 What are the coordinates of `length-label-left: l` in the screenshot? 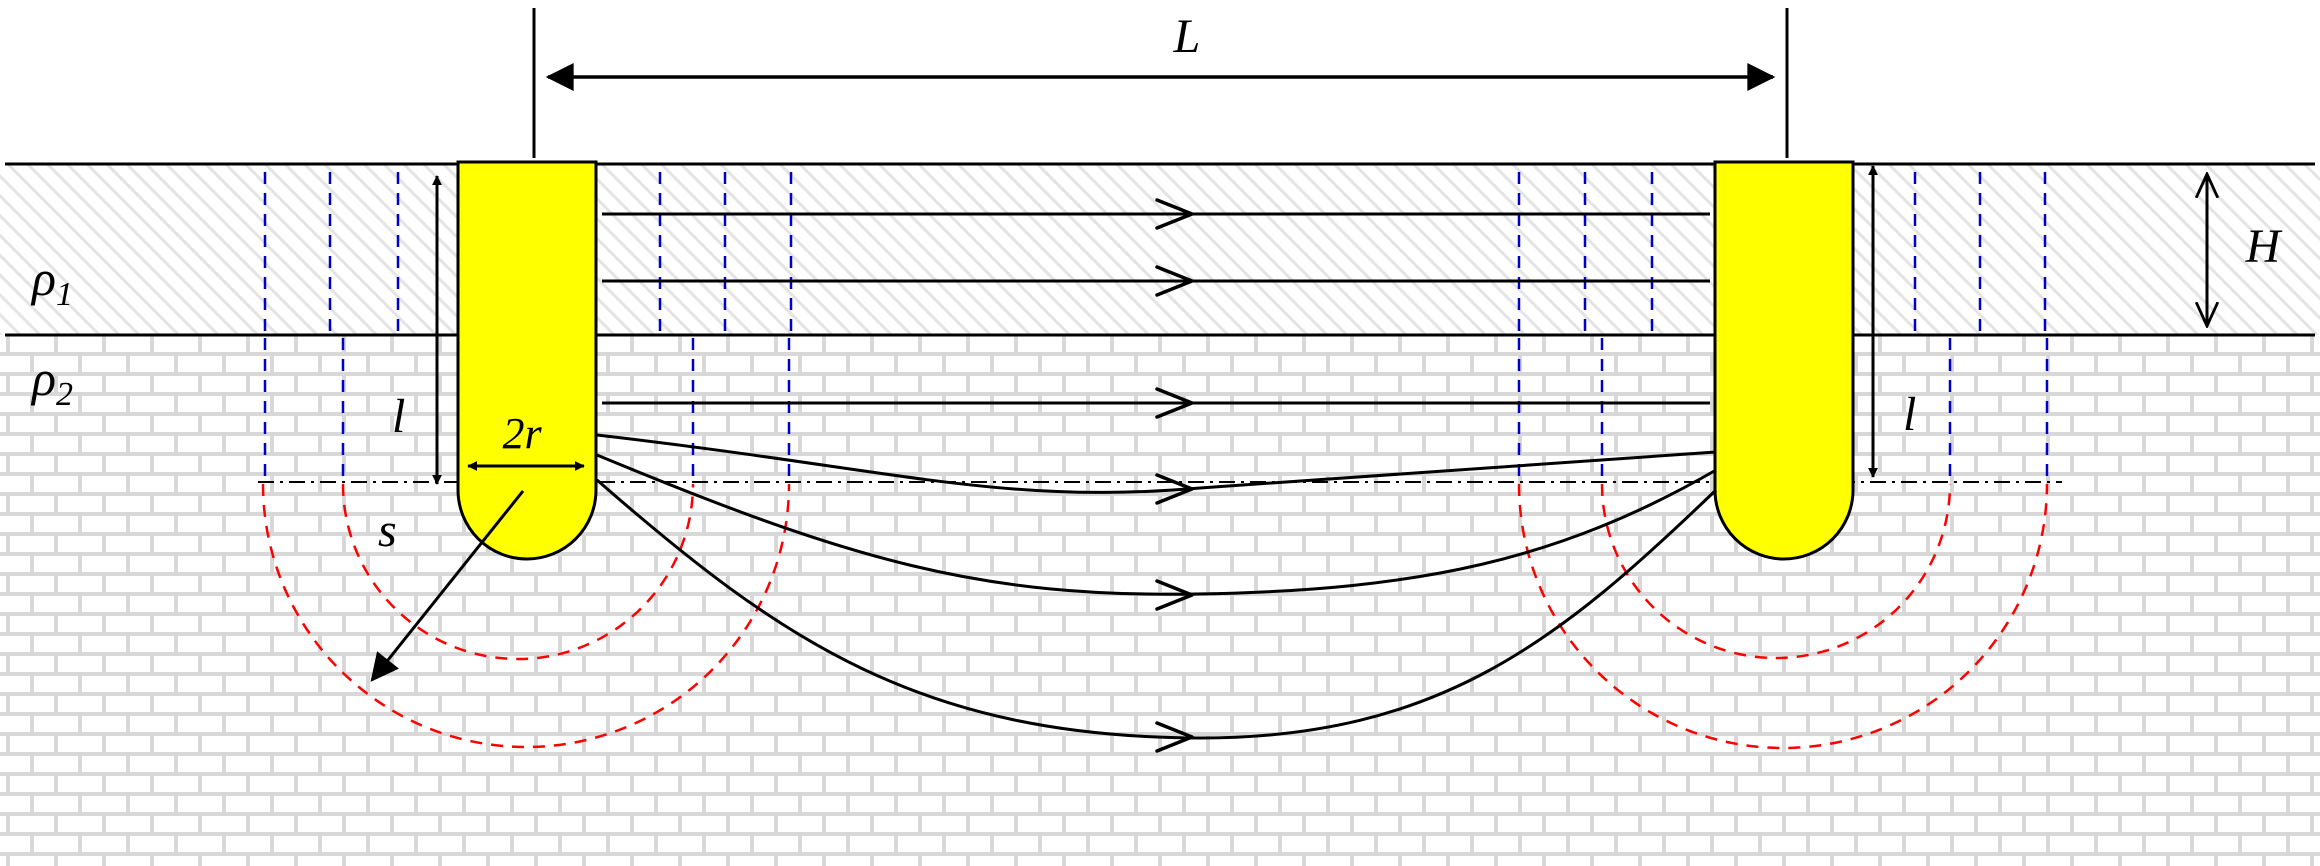 It's located at (398, 416).